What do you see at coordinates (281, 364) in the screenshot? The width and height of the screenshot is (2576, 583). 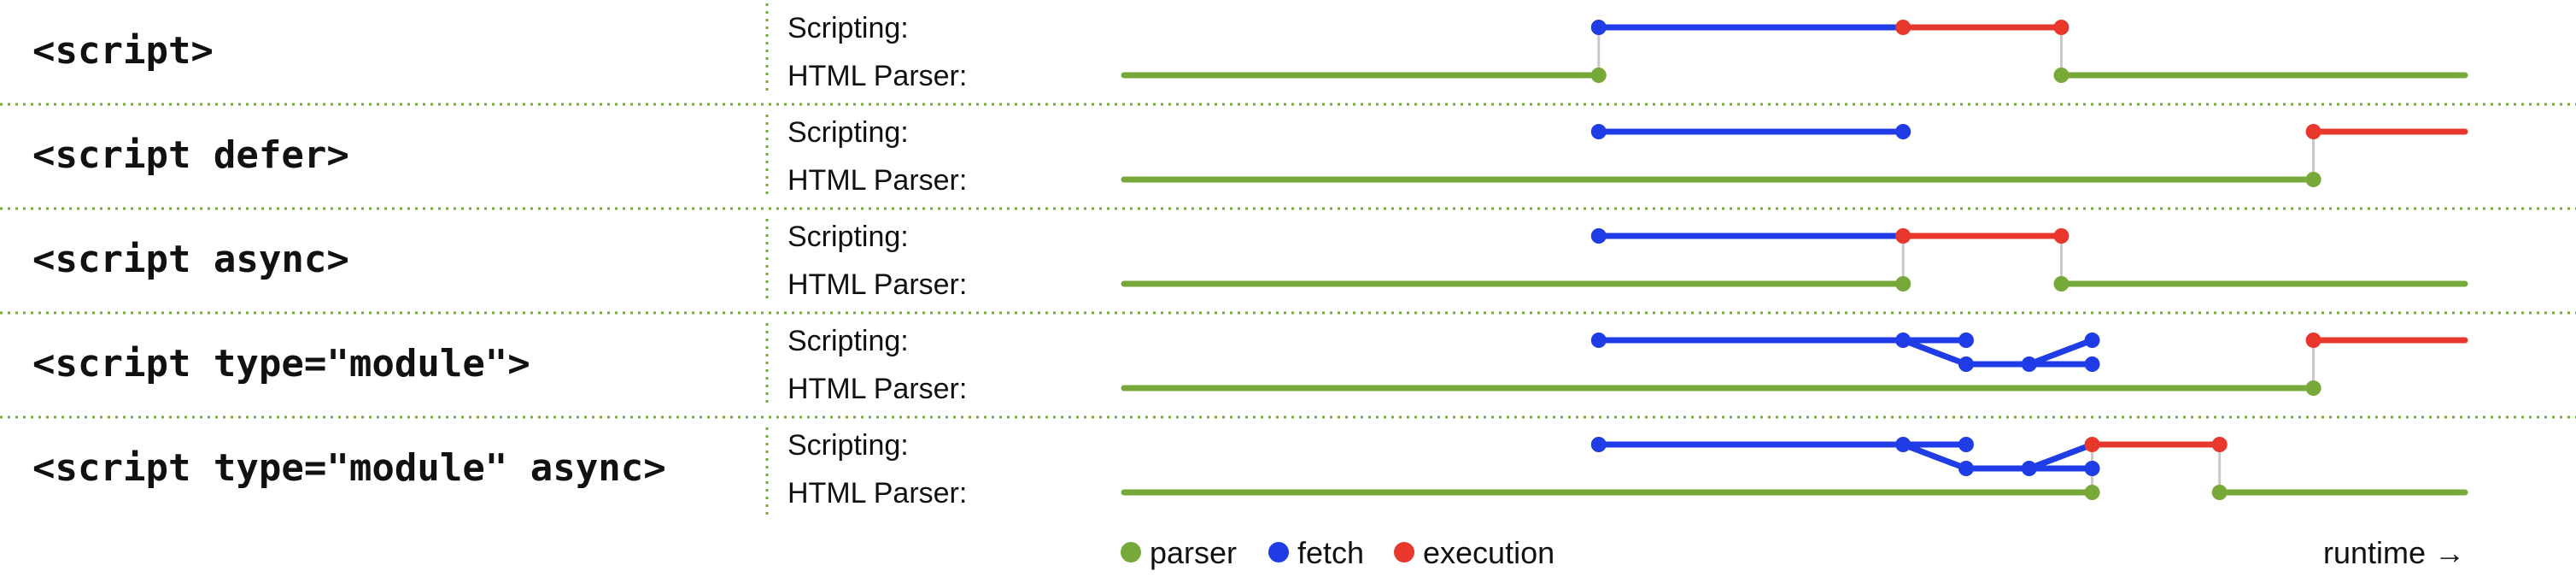 I see `row-title: <script type="module">` at bounding box center [281, 364].